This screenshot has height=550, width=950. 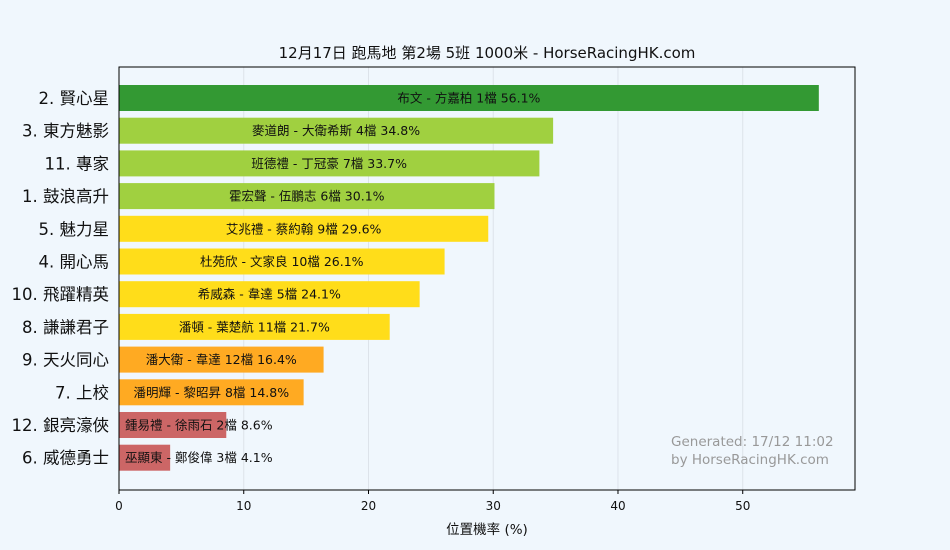 What do you see at coordinates (74, 229) in the screenshot?
I see `category-label-4: 5. 魅力星` at bounding box center [74, 229].